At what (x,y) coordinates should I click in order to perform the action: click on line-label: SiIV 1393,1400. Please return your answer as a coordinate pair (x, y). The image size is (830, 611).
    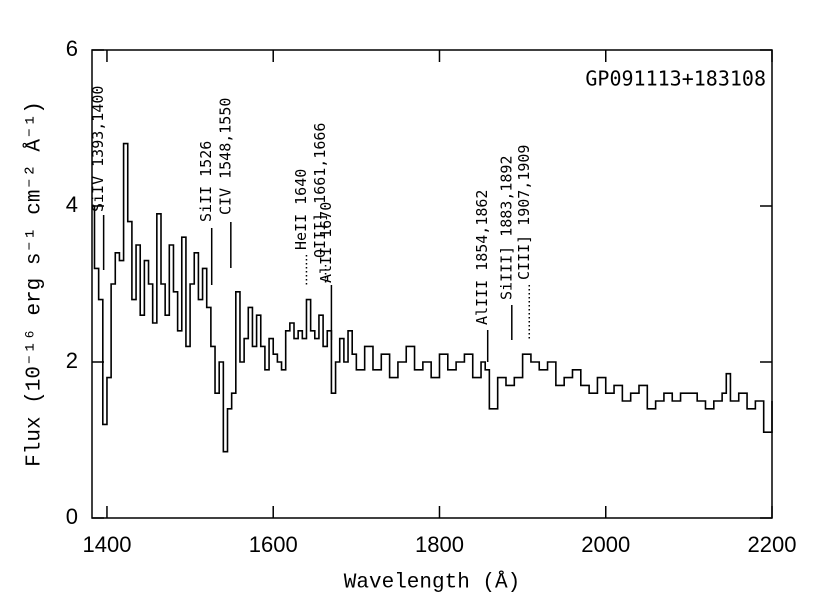
    Looking at the image, I should click on (98, 149).